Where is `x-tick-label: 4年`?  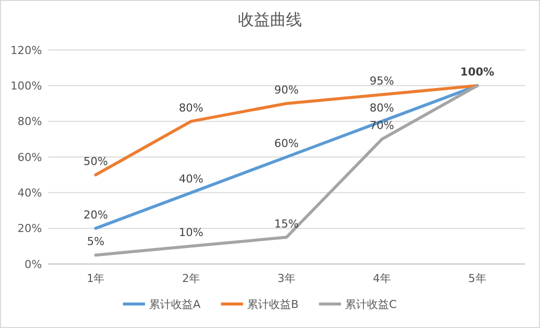 x-tick-label: 4年 is located at coordinates (381, 278).